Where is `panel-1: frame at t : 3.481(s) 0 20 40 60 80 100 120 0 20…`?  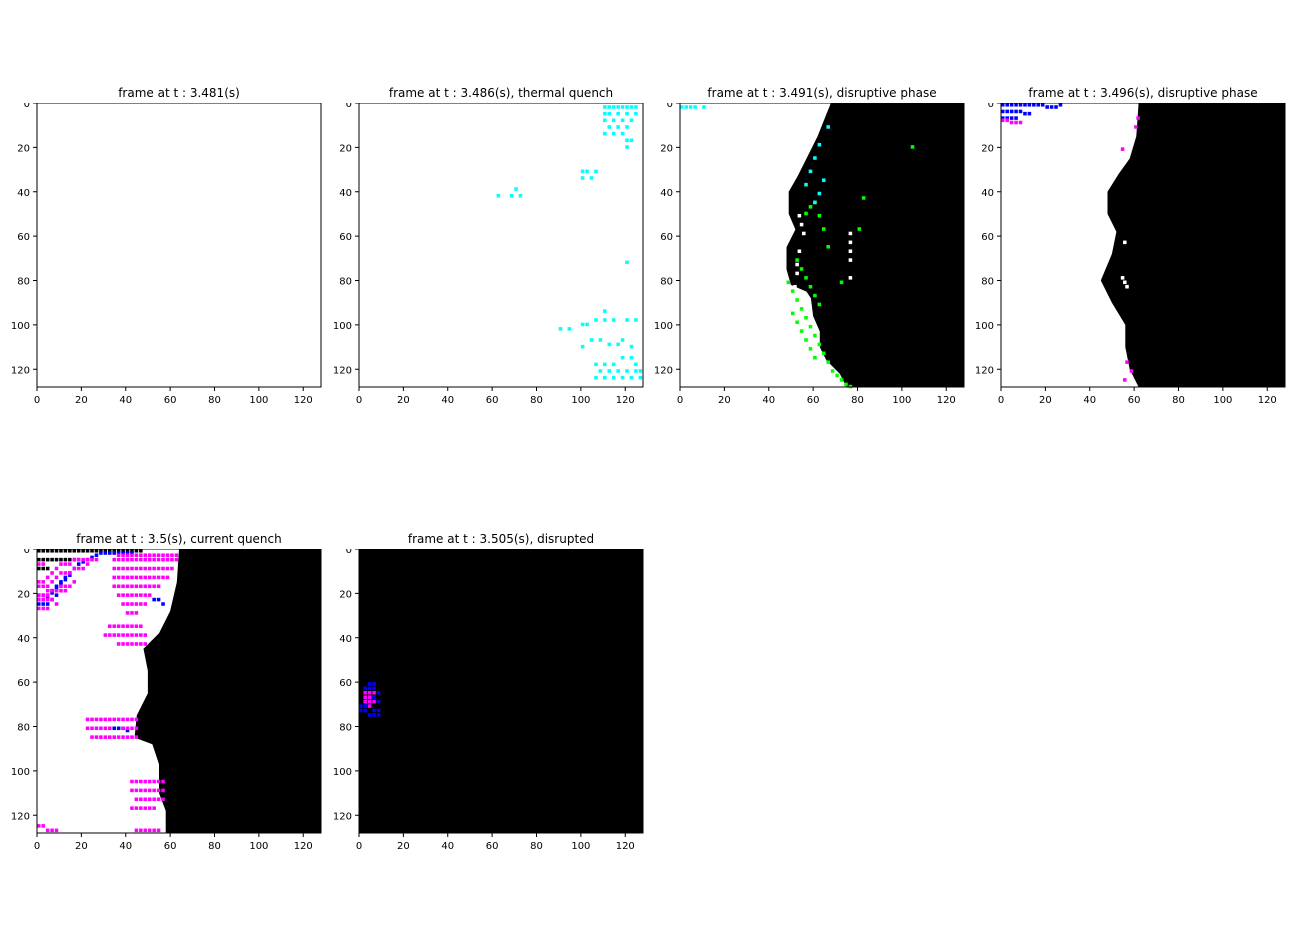 panel-1: frame at t : 3.481(s) 0 20 40 60 80 100 120 0 20… is located at coordinates (170, 256).